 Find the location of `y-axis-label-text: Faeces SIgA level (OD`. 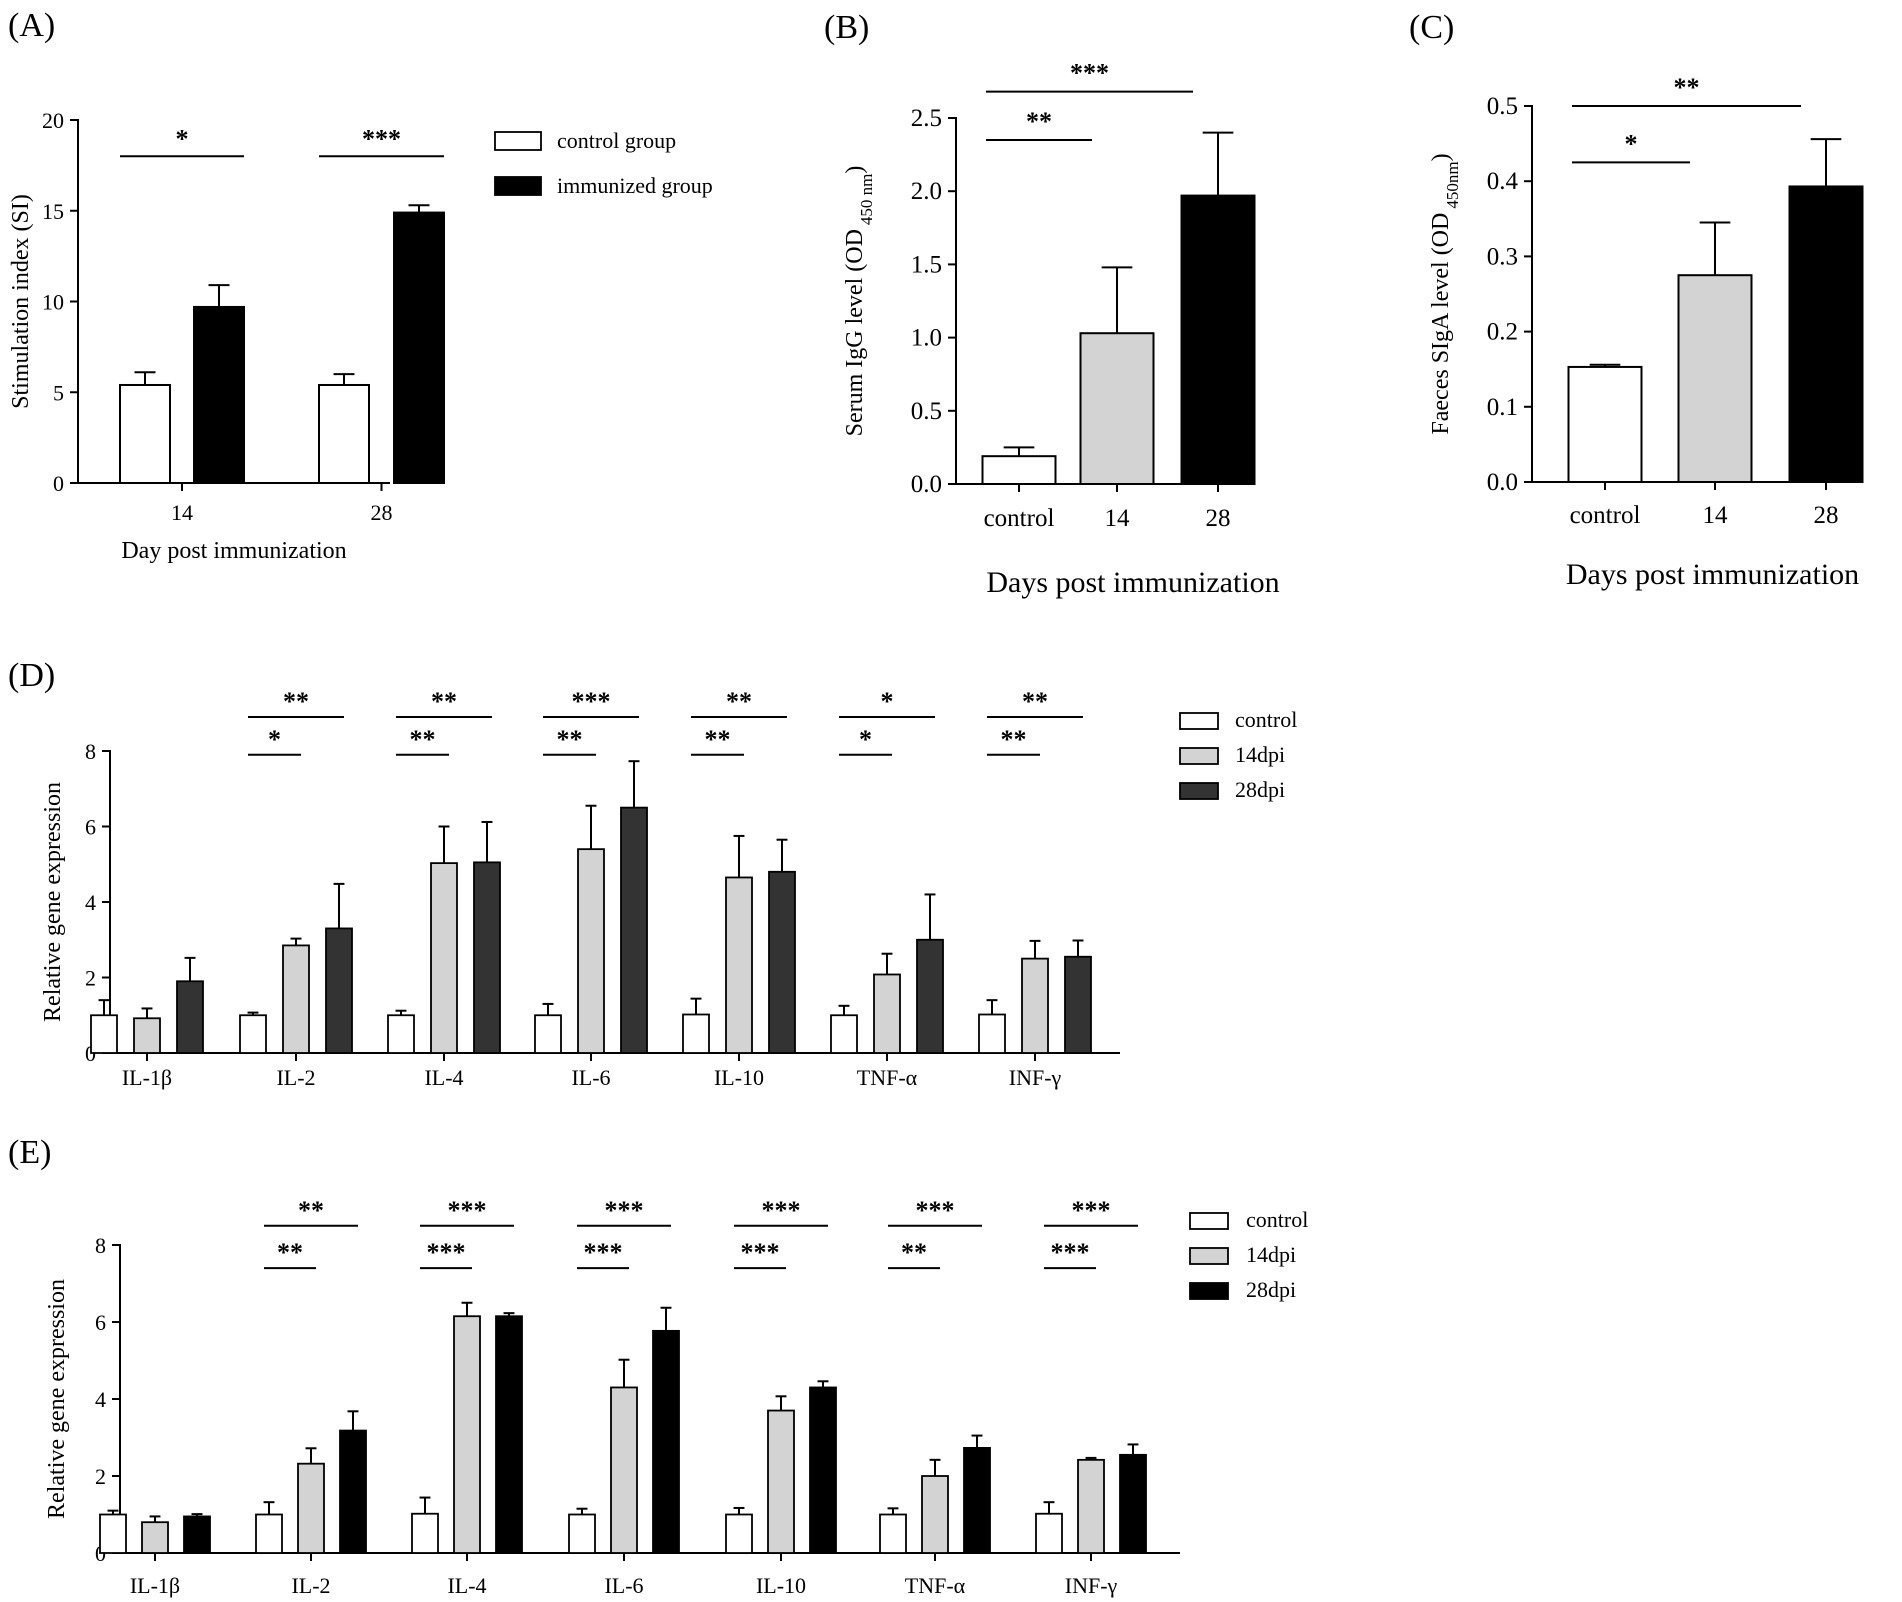

y-axis-label-text: Faeces SIgA level (OD is located at coordinates (1441, 324).